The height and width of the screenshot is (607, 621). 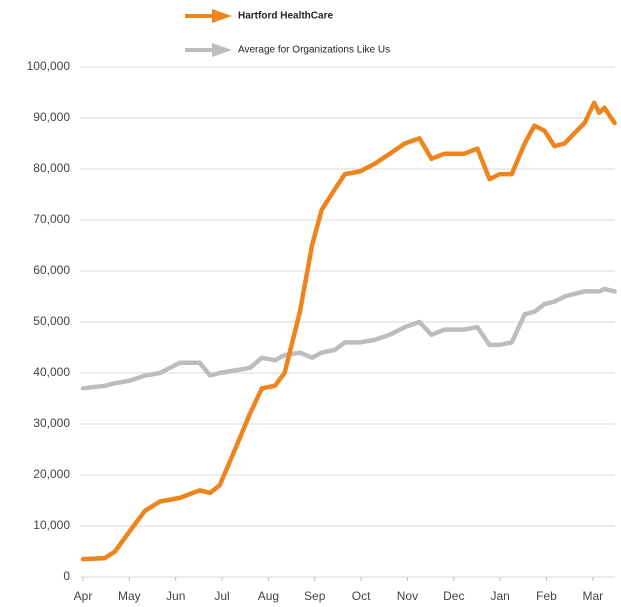 What do you see at coordinates (361, 596) in the screenshot?
I see `x-tick-label: Oct` at bounding box center [361, 596].